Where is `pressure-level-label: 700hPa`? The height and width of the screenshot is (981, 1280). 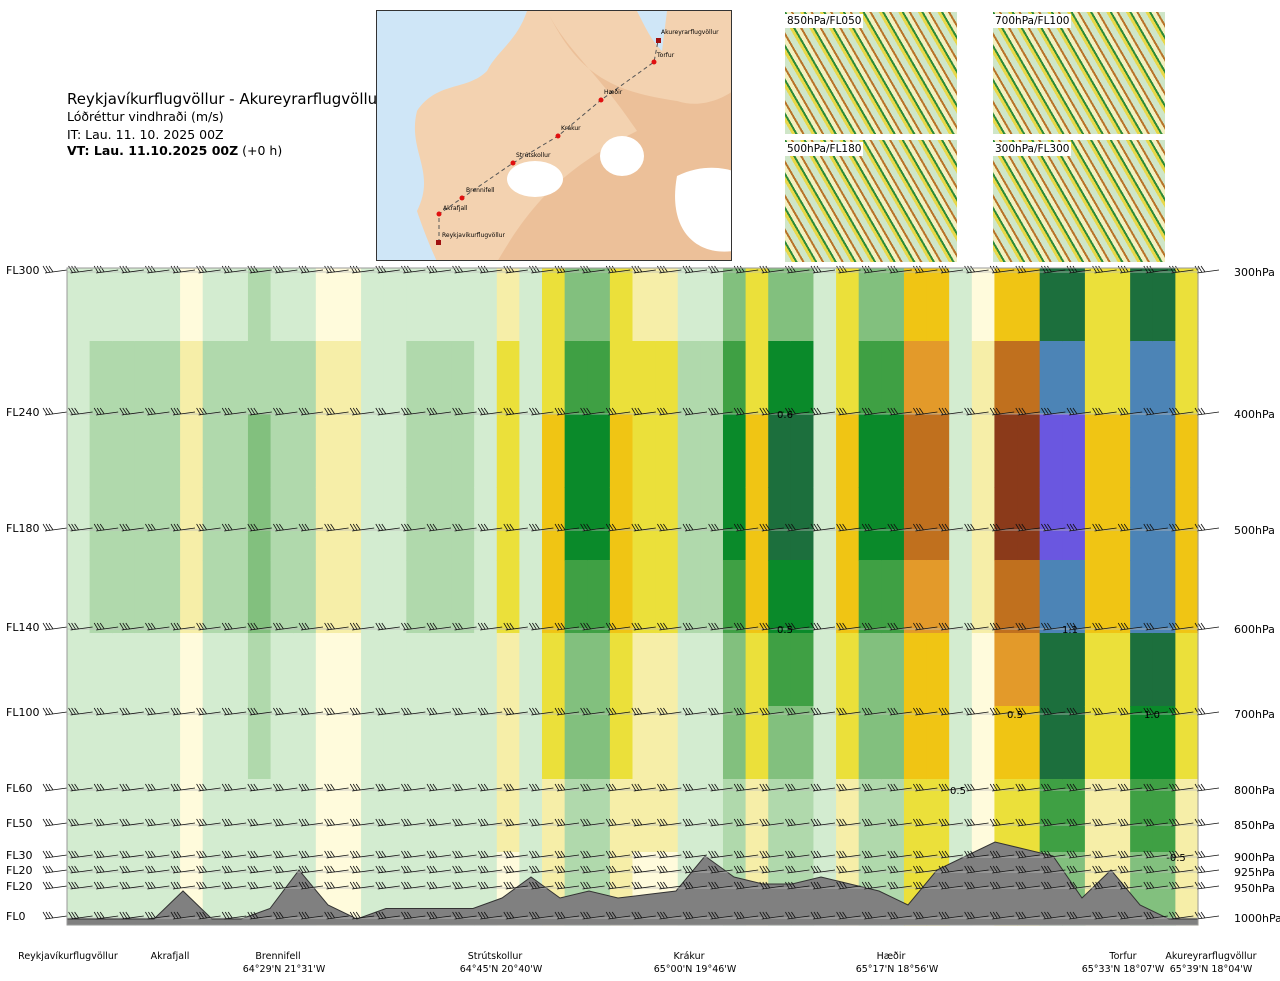
pressure-level-label: 700hPa is located at coordinates (1254, 714).